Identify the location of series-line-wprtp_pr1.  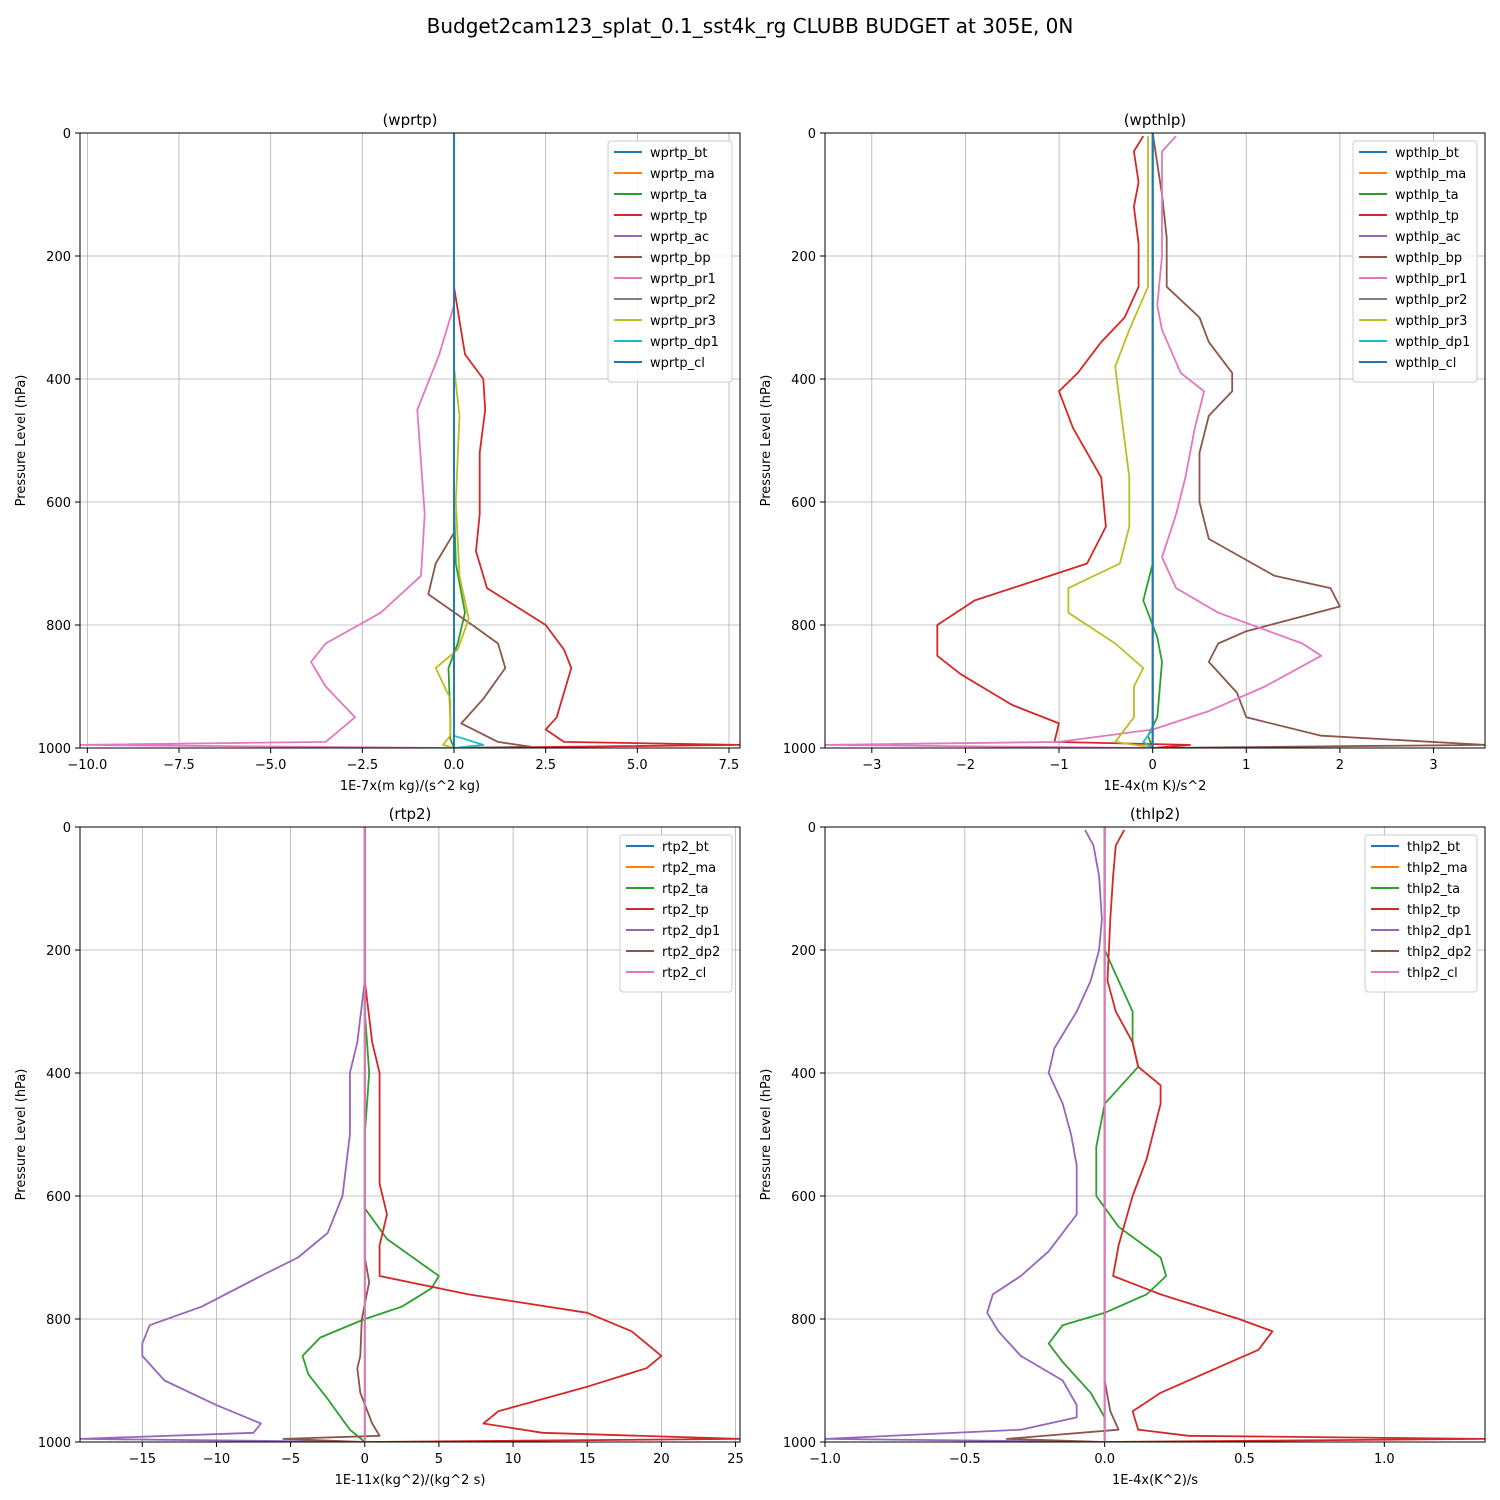
(267, 440).